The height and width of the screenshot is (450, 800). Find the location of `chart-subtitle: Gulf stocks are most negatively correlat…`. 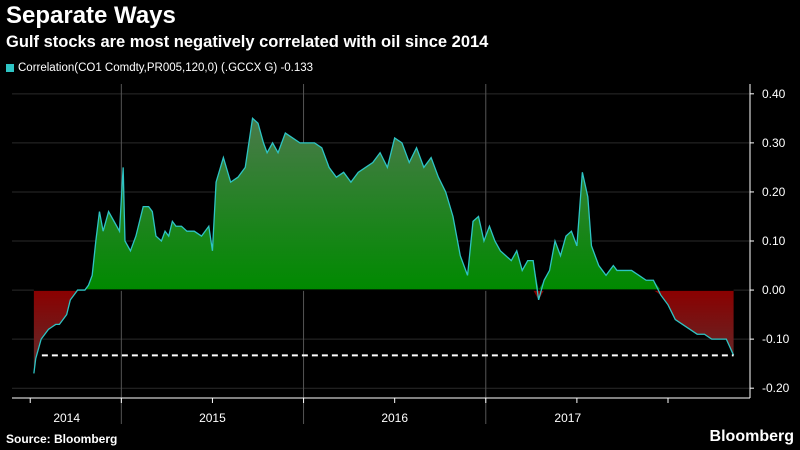

chart-subtitle: Gulf stocks are most negatively correlat… is located at coordinates (247, 42).